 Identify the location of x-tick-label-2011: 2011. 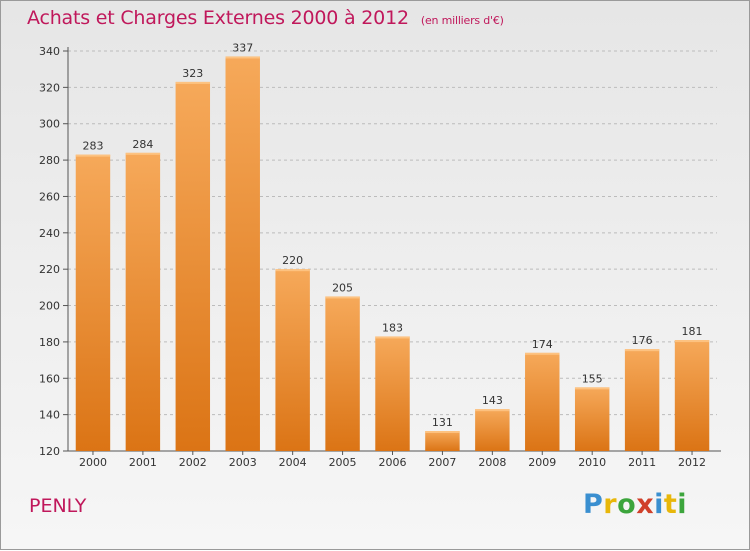
(642, 462).